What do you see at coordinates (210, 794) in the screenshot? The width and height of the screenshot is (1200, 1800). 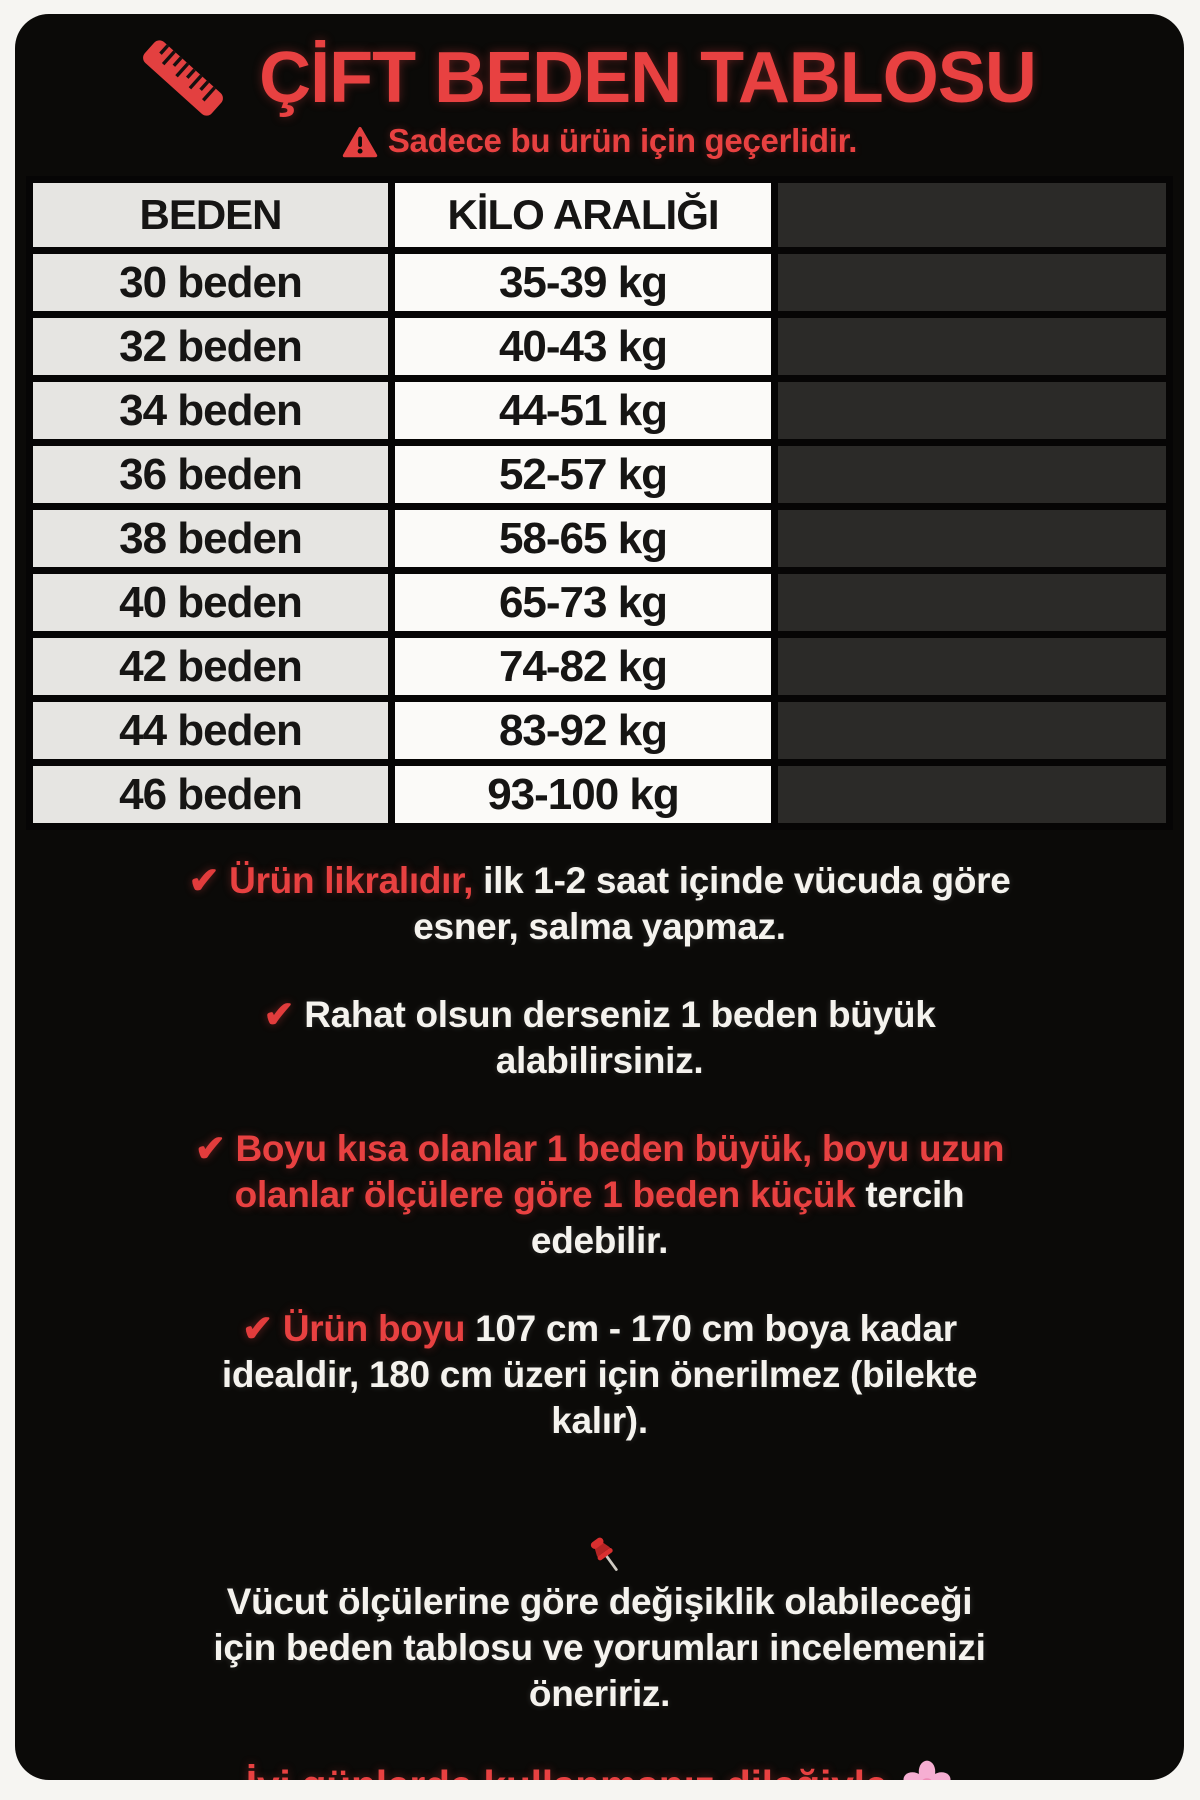 I see `size-cell: 46 beden` at bounding box center [210, 794].